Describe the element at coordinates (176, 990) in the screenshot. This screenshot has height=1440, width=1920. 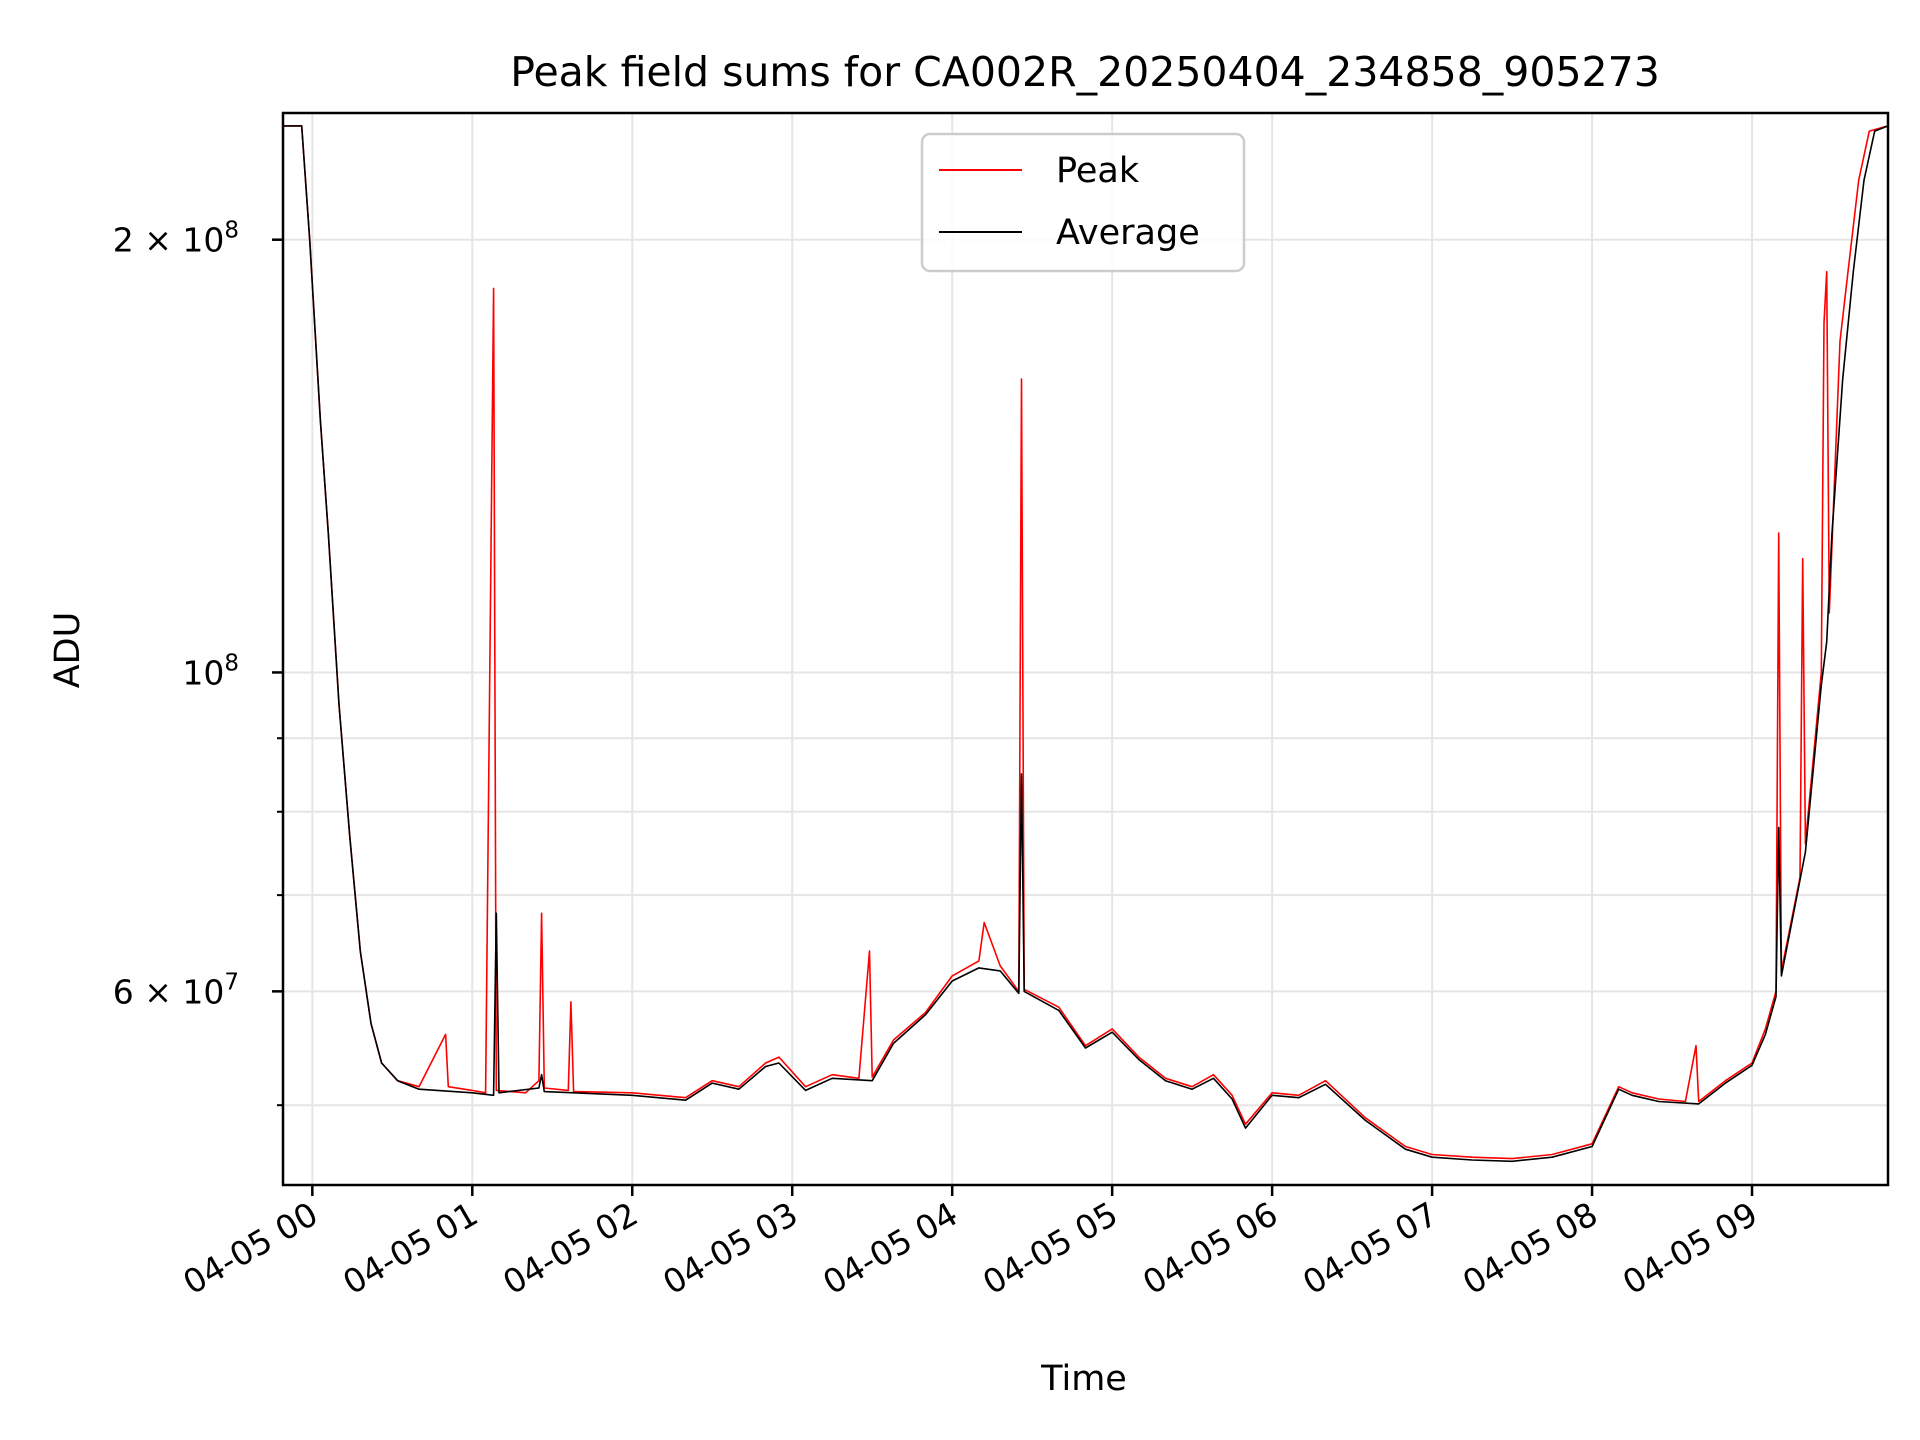
I see `y-tick-label: 6 × 107` at that location.